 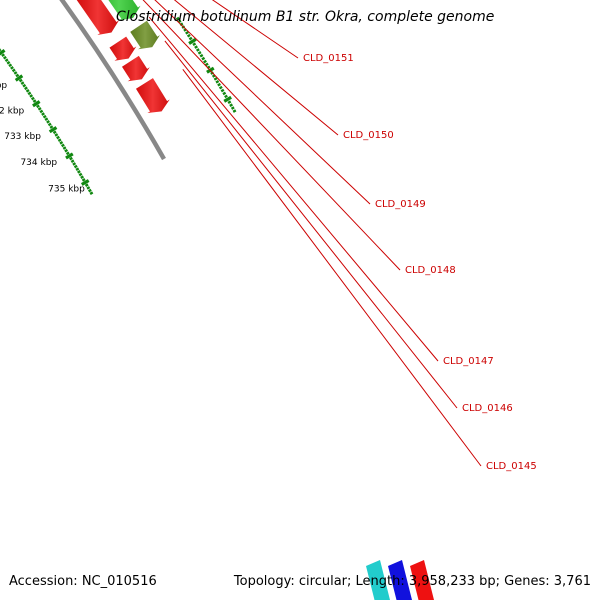 I want to click on genome-backbone, so click(x=112, y=80).